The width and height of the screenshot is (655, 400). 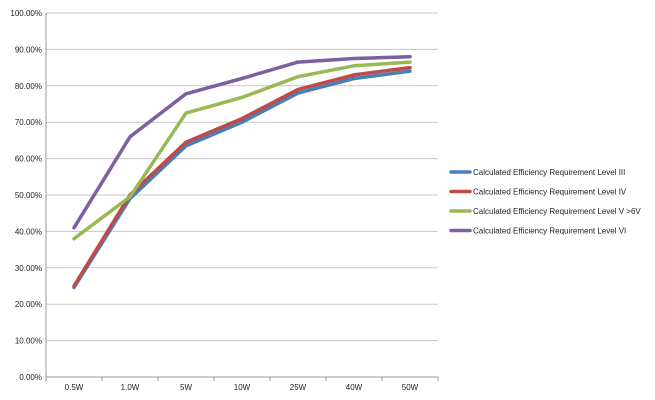 I want to click on y-tick-label: 90.00%, so click(x=28, y=49).